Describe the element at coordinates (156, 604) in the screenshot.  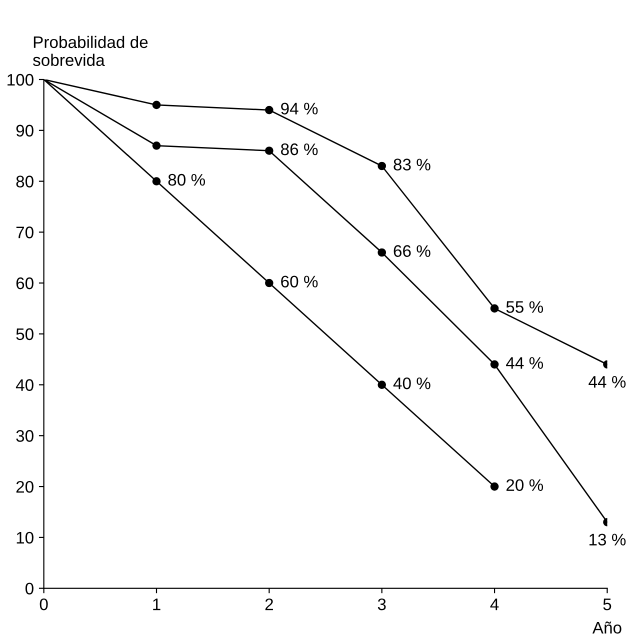
I see `x-tick-label: 1` at that location.